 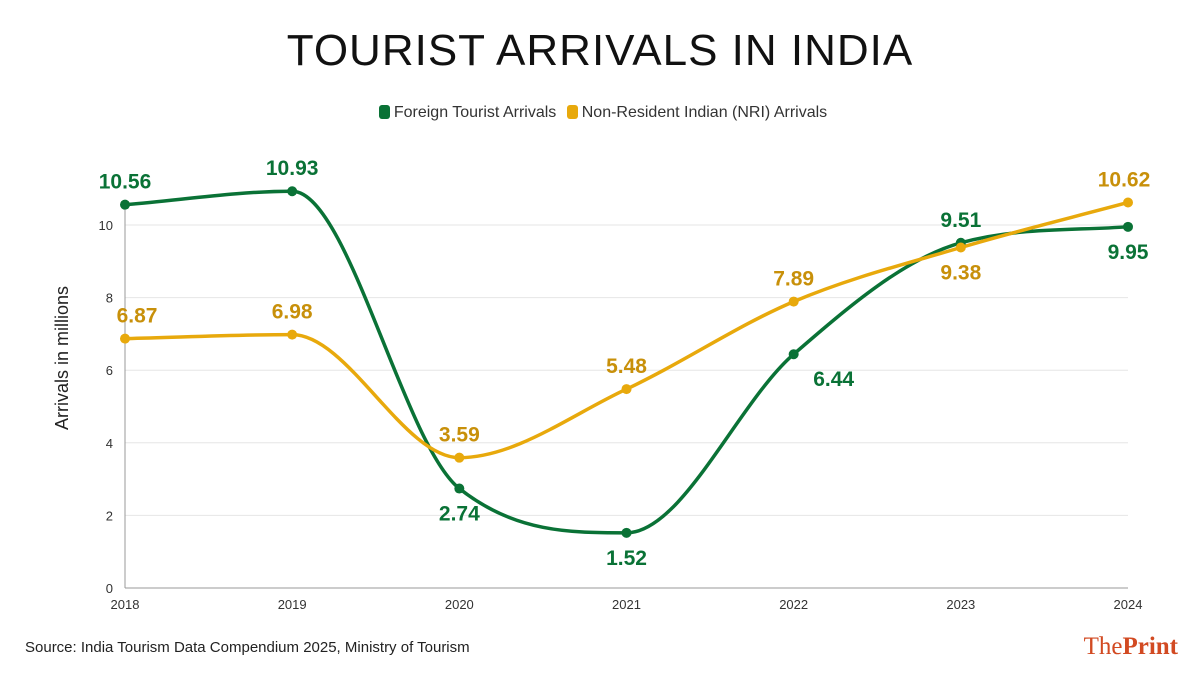 I want to click on data-label: 9.51, so click(x=960, y=220).